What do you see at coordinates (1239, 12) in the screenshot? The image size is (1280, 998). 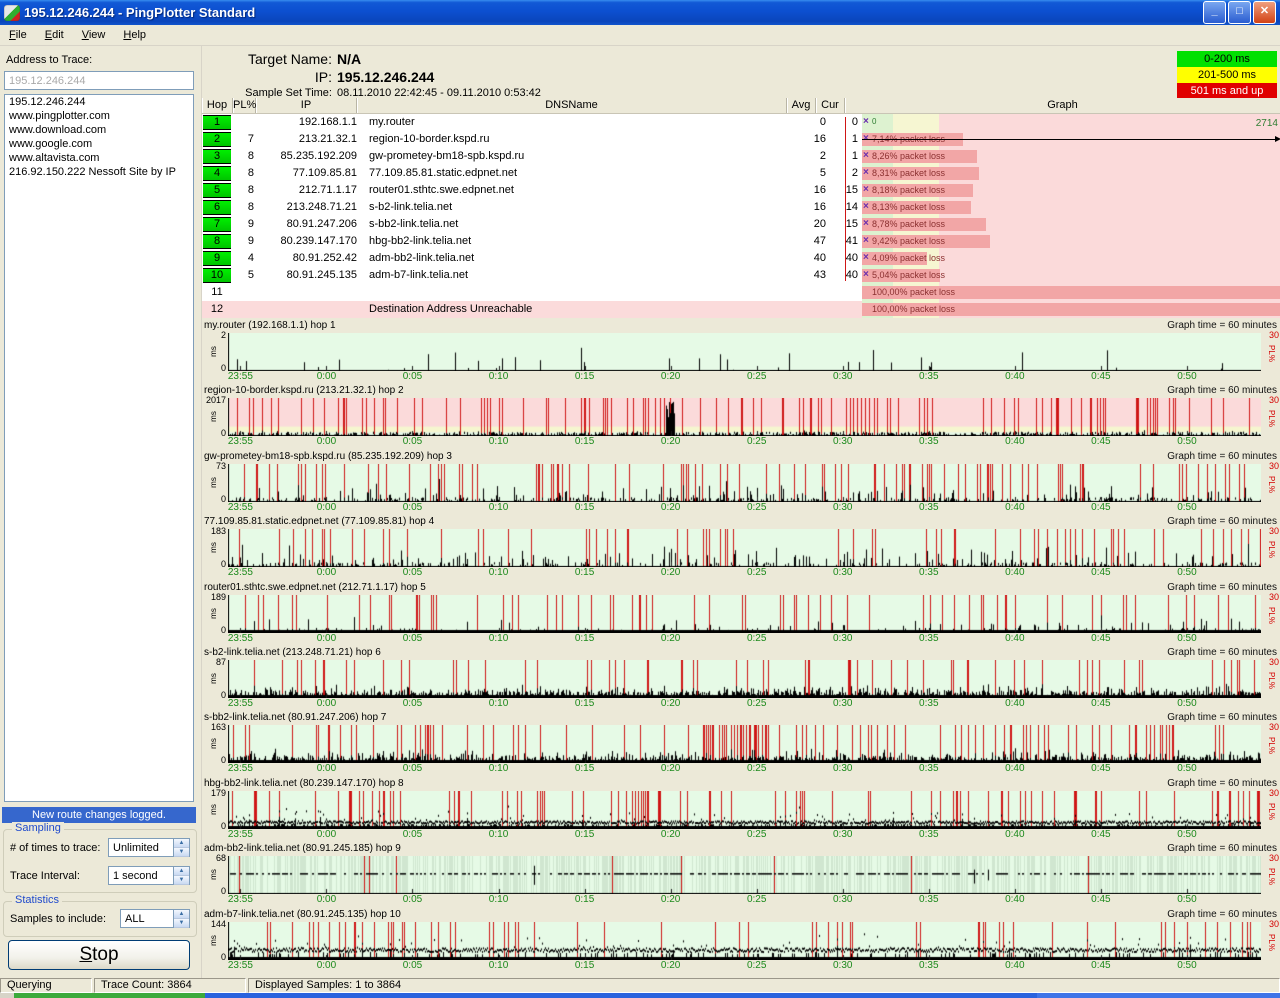 I see `maximize-button: □` at bounding box center [1239, 12].